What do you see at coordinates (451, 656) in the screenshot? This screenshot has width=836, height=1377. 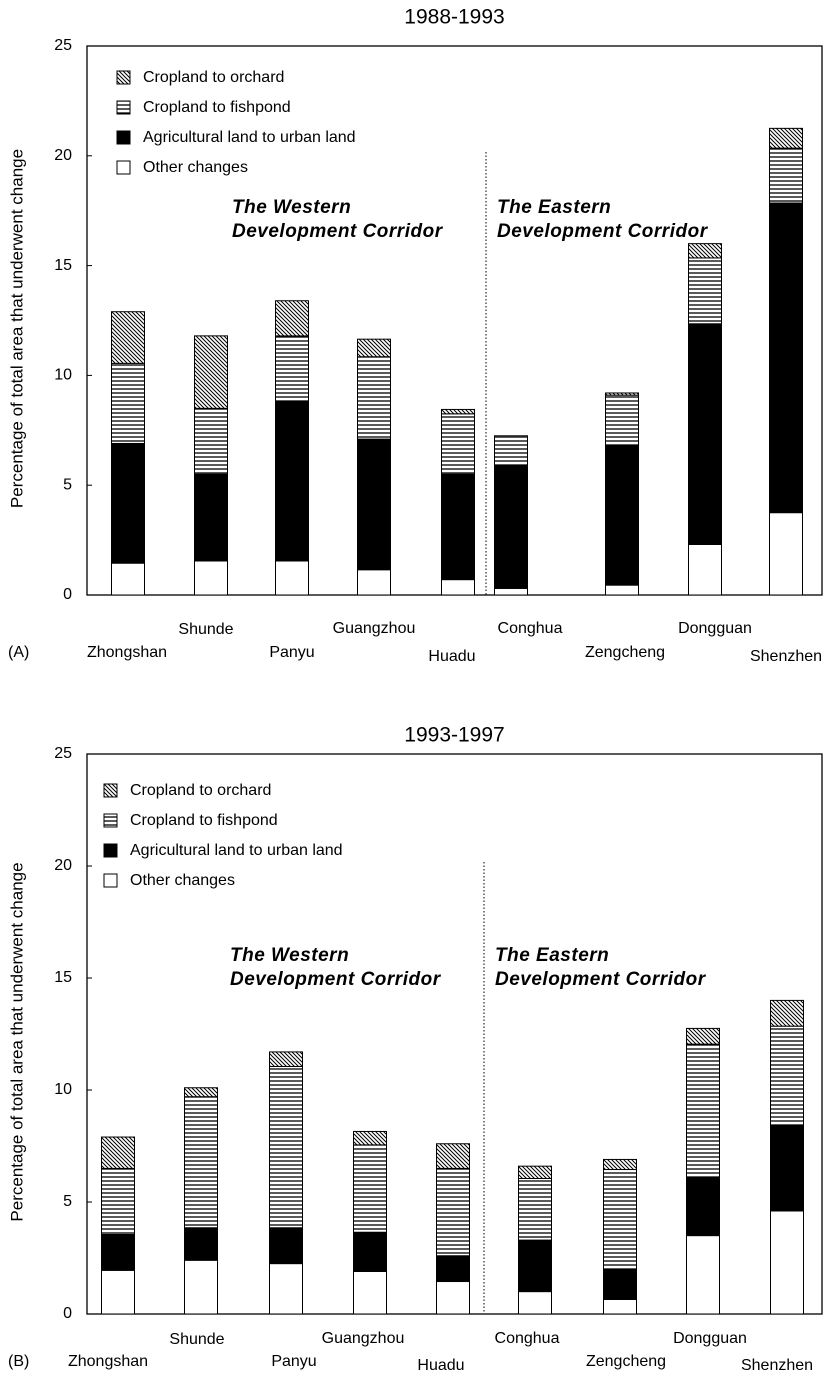 I see `x-tick-label: Huadu` at bounding box center [451, 656].